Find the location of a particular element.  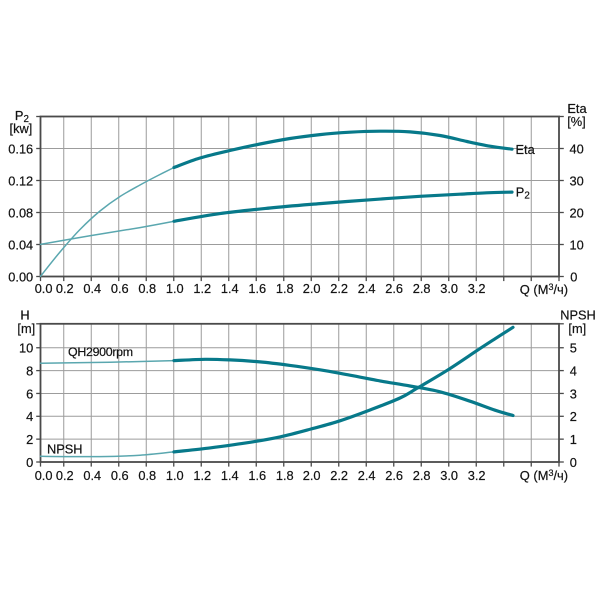

svg-text: 1 is located at coordinates (573, 439).